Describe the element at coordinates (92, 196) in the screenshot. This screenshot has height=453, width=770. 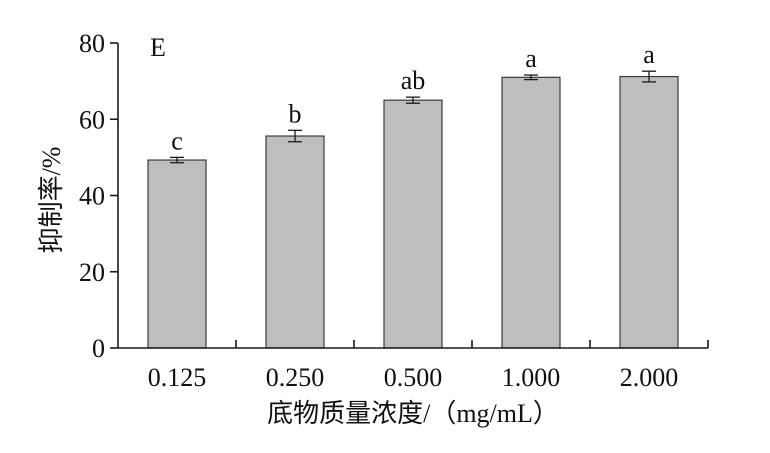
I see `y-tick-label-40: 40` at that location.